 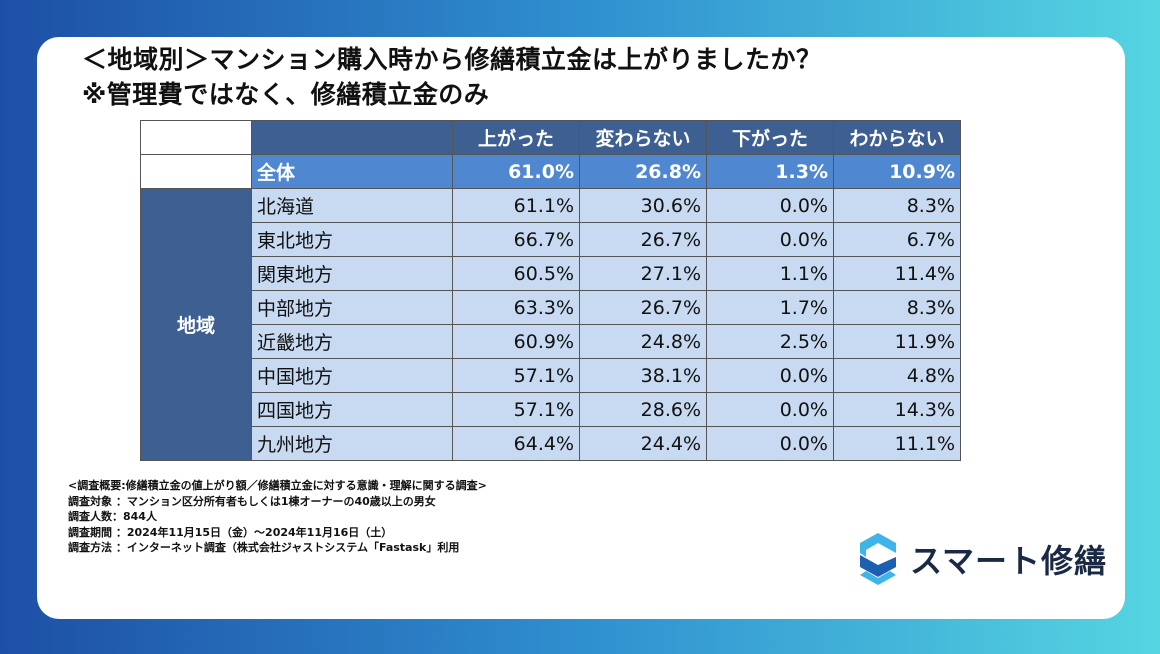 What do you see at coordinates (897, 273) in the screenshot?
I see `region-value: 11.4%` at bounding box center [897, 273].